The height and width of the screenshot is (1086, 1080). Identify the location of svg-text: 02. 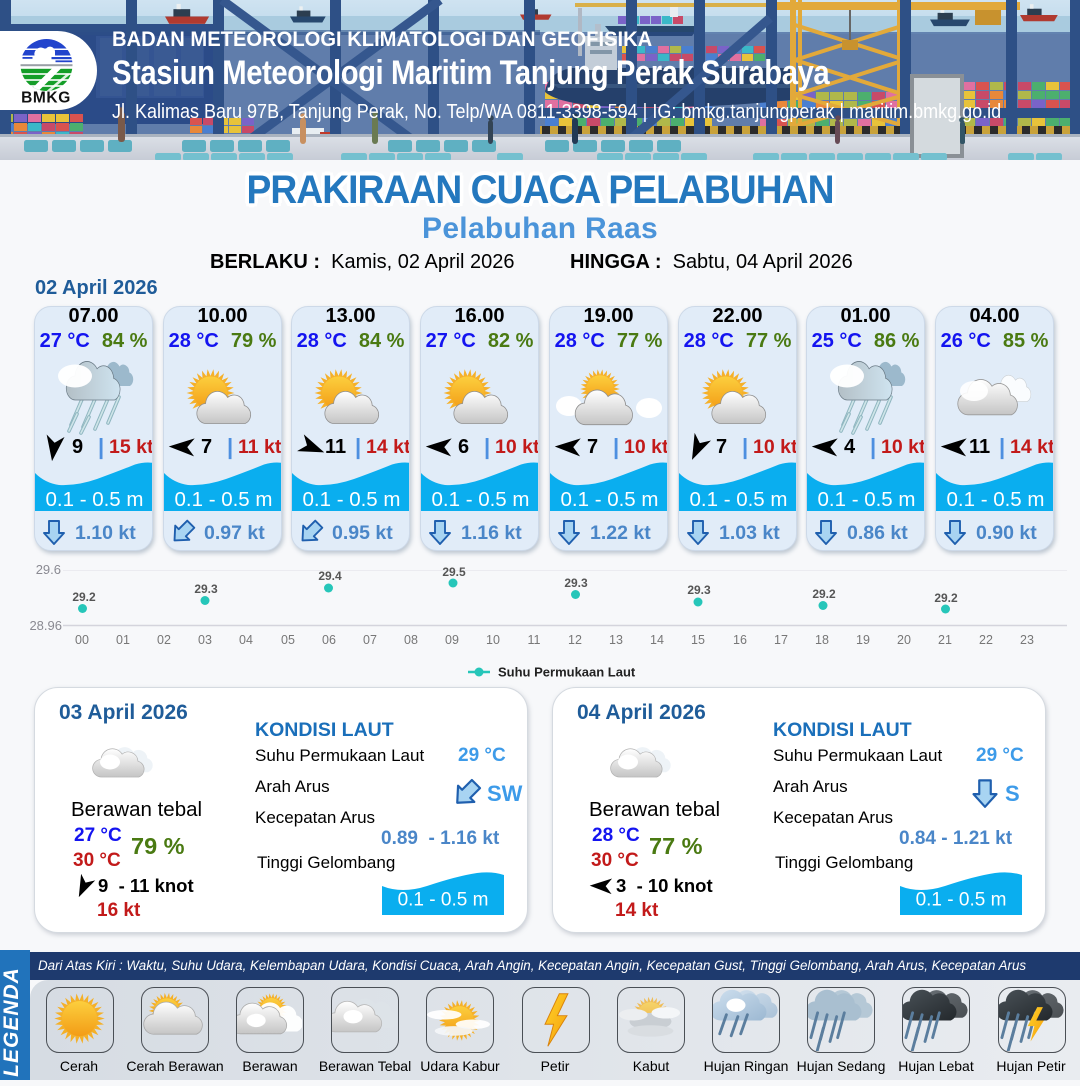
(164, 640).